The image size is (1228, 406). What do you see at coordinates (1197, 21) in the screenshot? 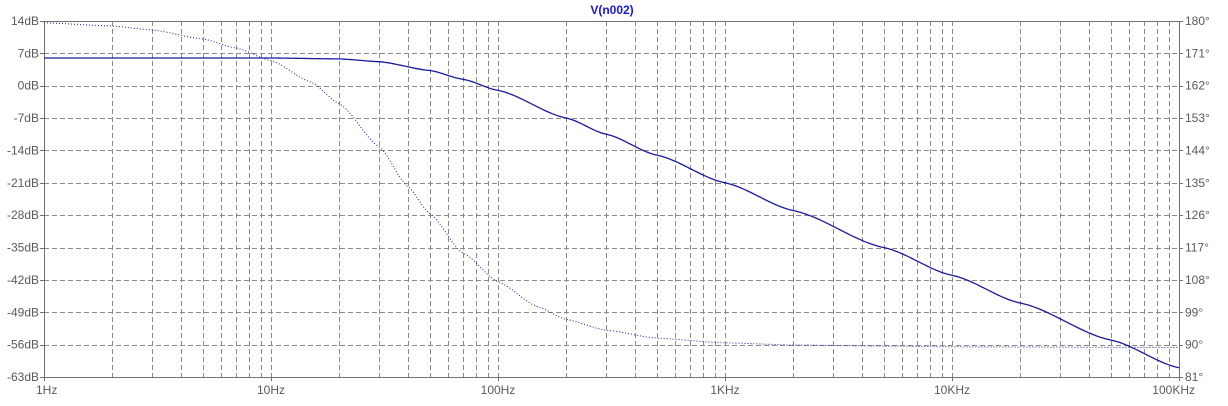
I see `right-axis-tick-label: 180°` at bounding box center [1197, 21].